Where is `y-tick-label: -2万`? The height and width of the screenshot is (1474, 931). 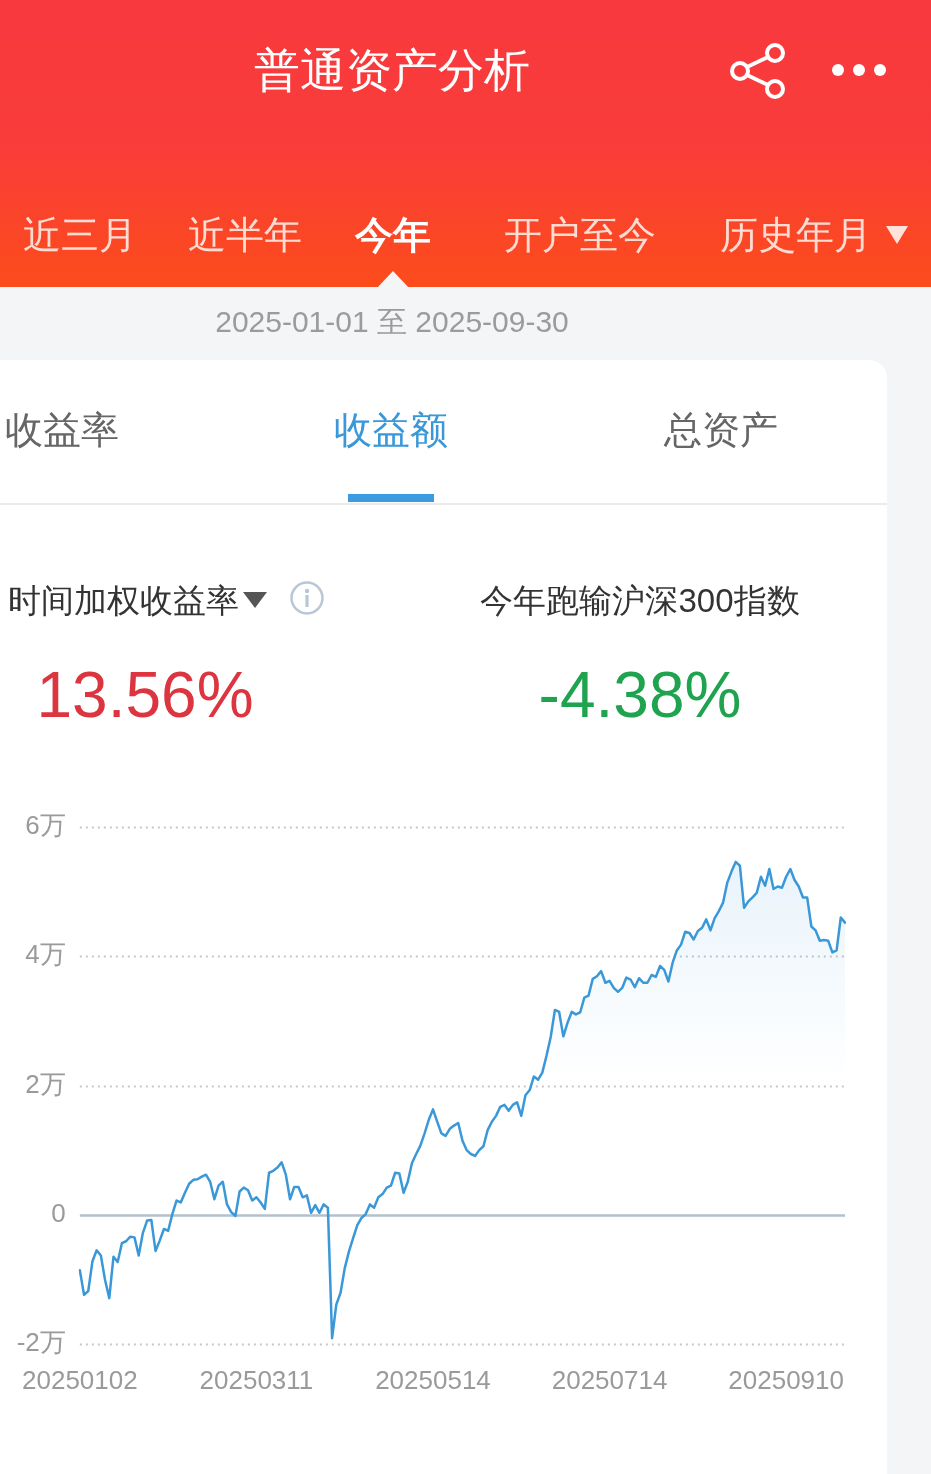
y-tick-label: -2万 is located at coordinates (41, 1342).